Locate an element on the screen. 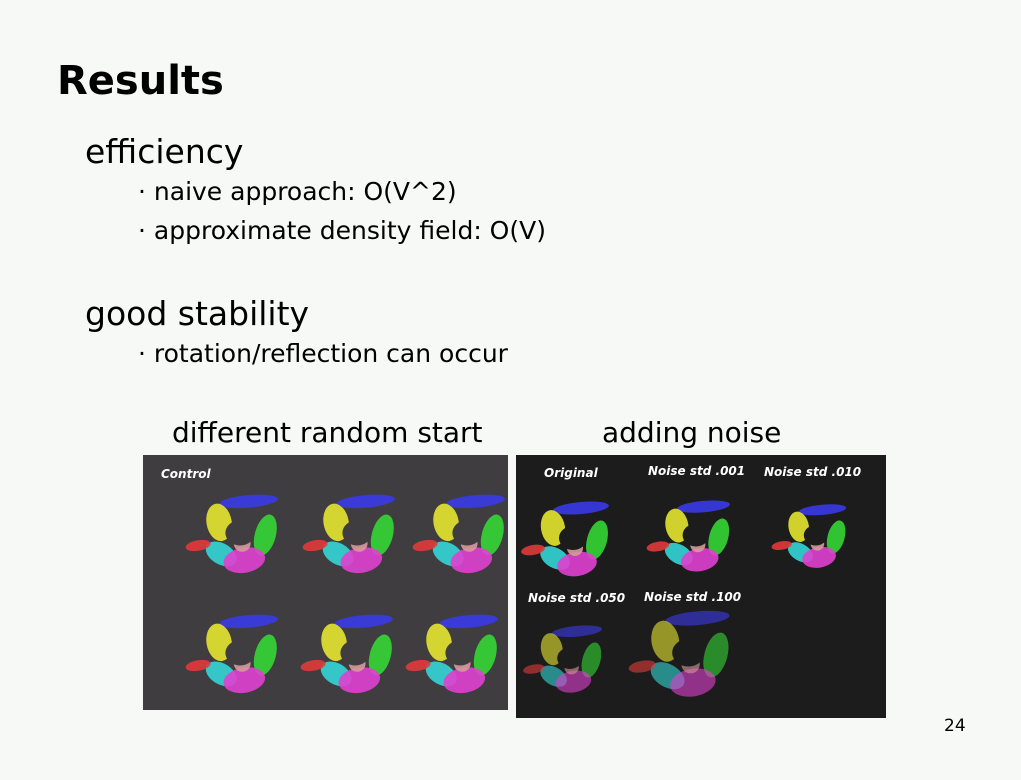  section-heading: efficiency is located at coordinates (164, 151).